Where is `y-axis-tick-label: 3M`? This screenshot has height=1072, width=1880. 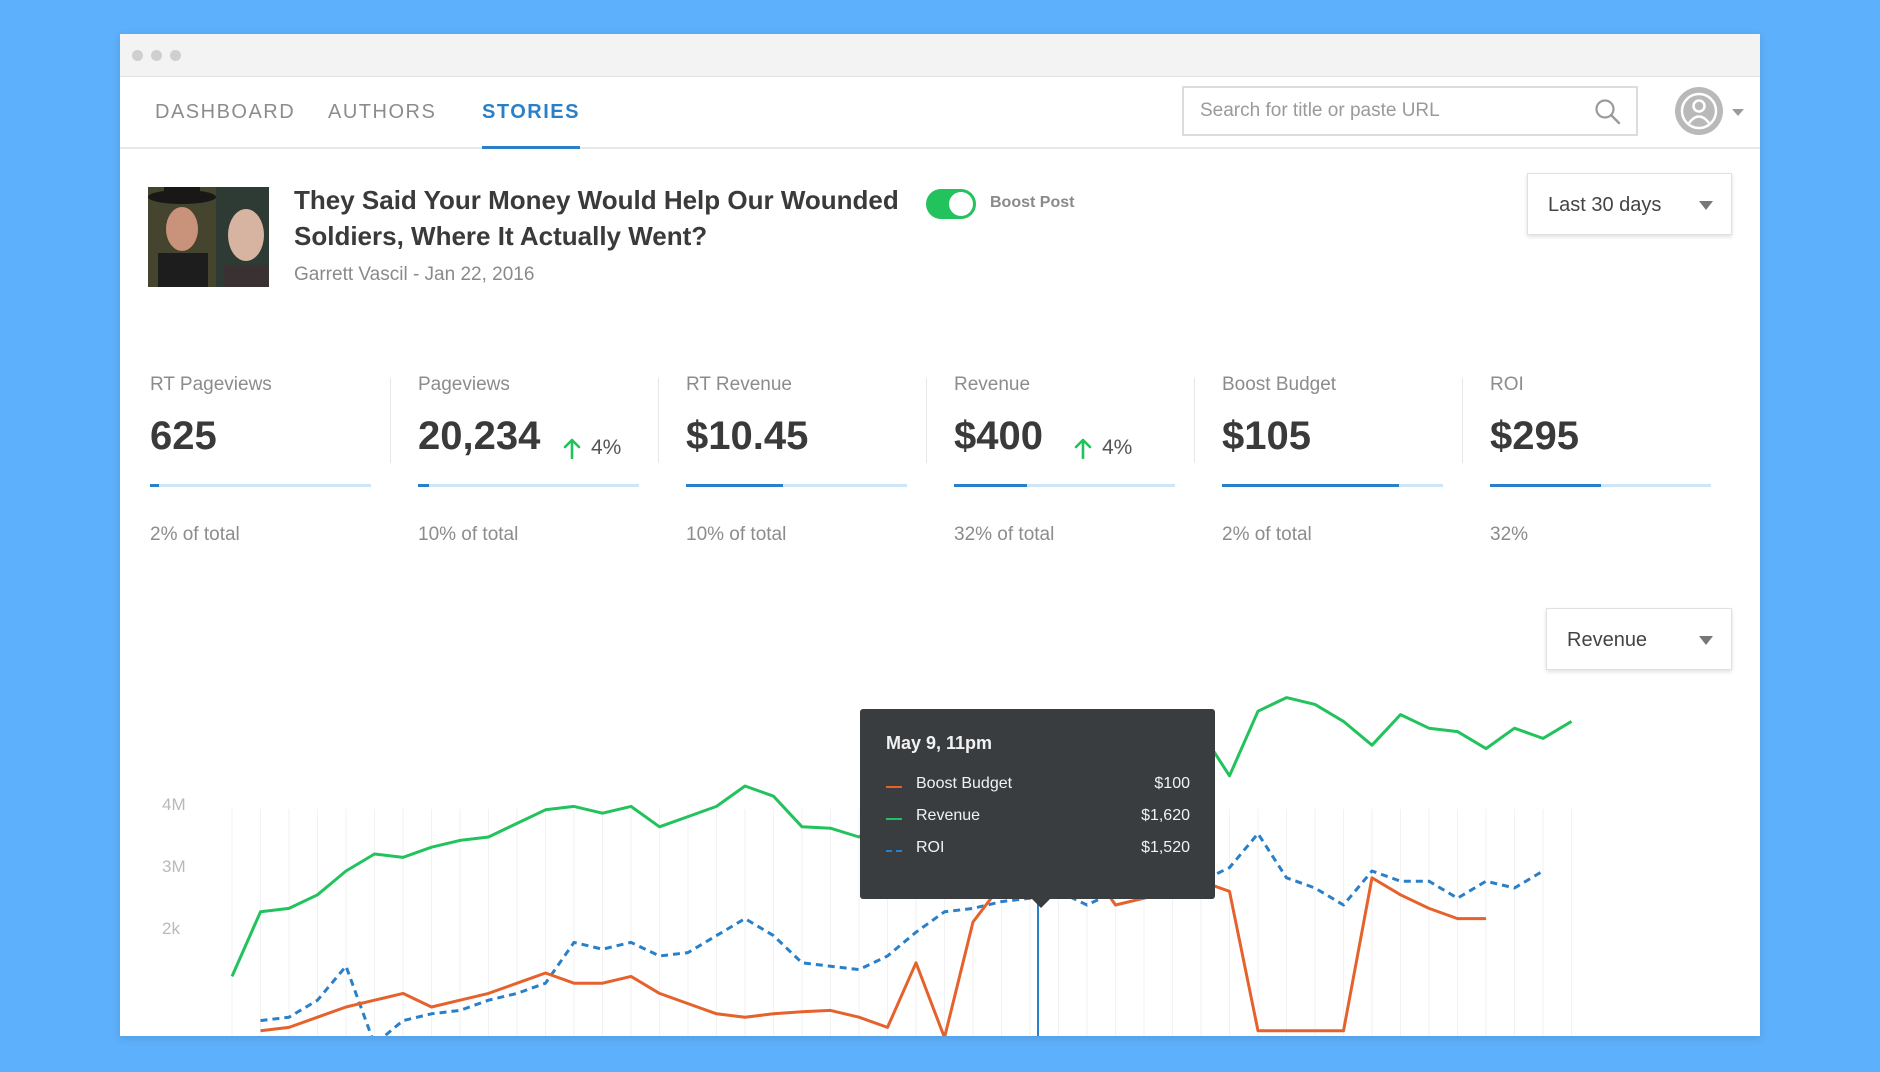
y-axis-tick-label: 3M is located at coordinates (174, 866).